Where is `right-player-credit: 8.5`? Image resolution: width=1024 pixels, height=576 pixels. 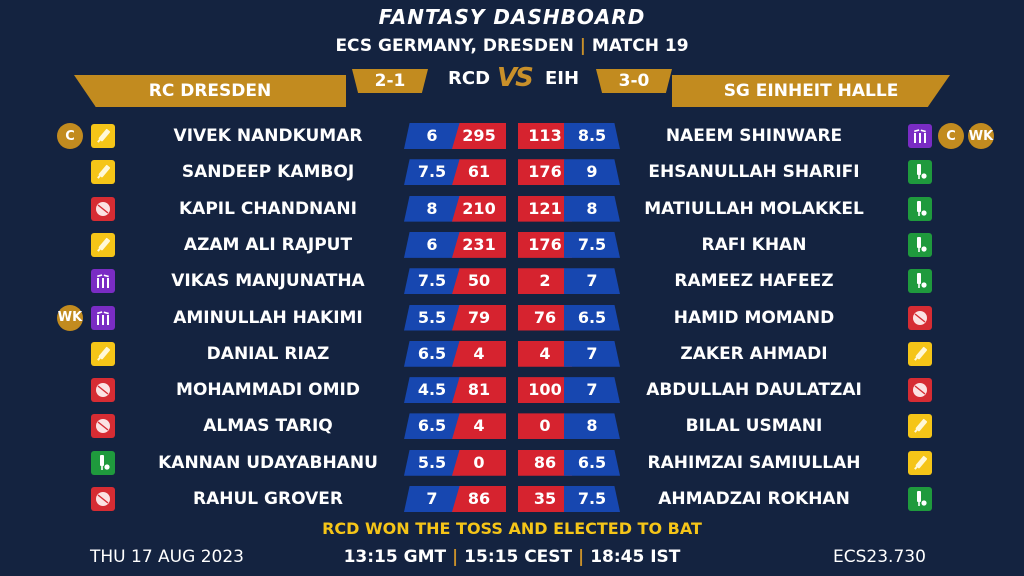 right-player-credit: 8.5 is located at coordinates (592, 136).